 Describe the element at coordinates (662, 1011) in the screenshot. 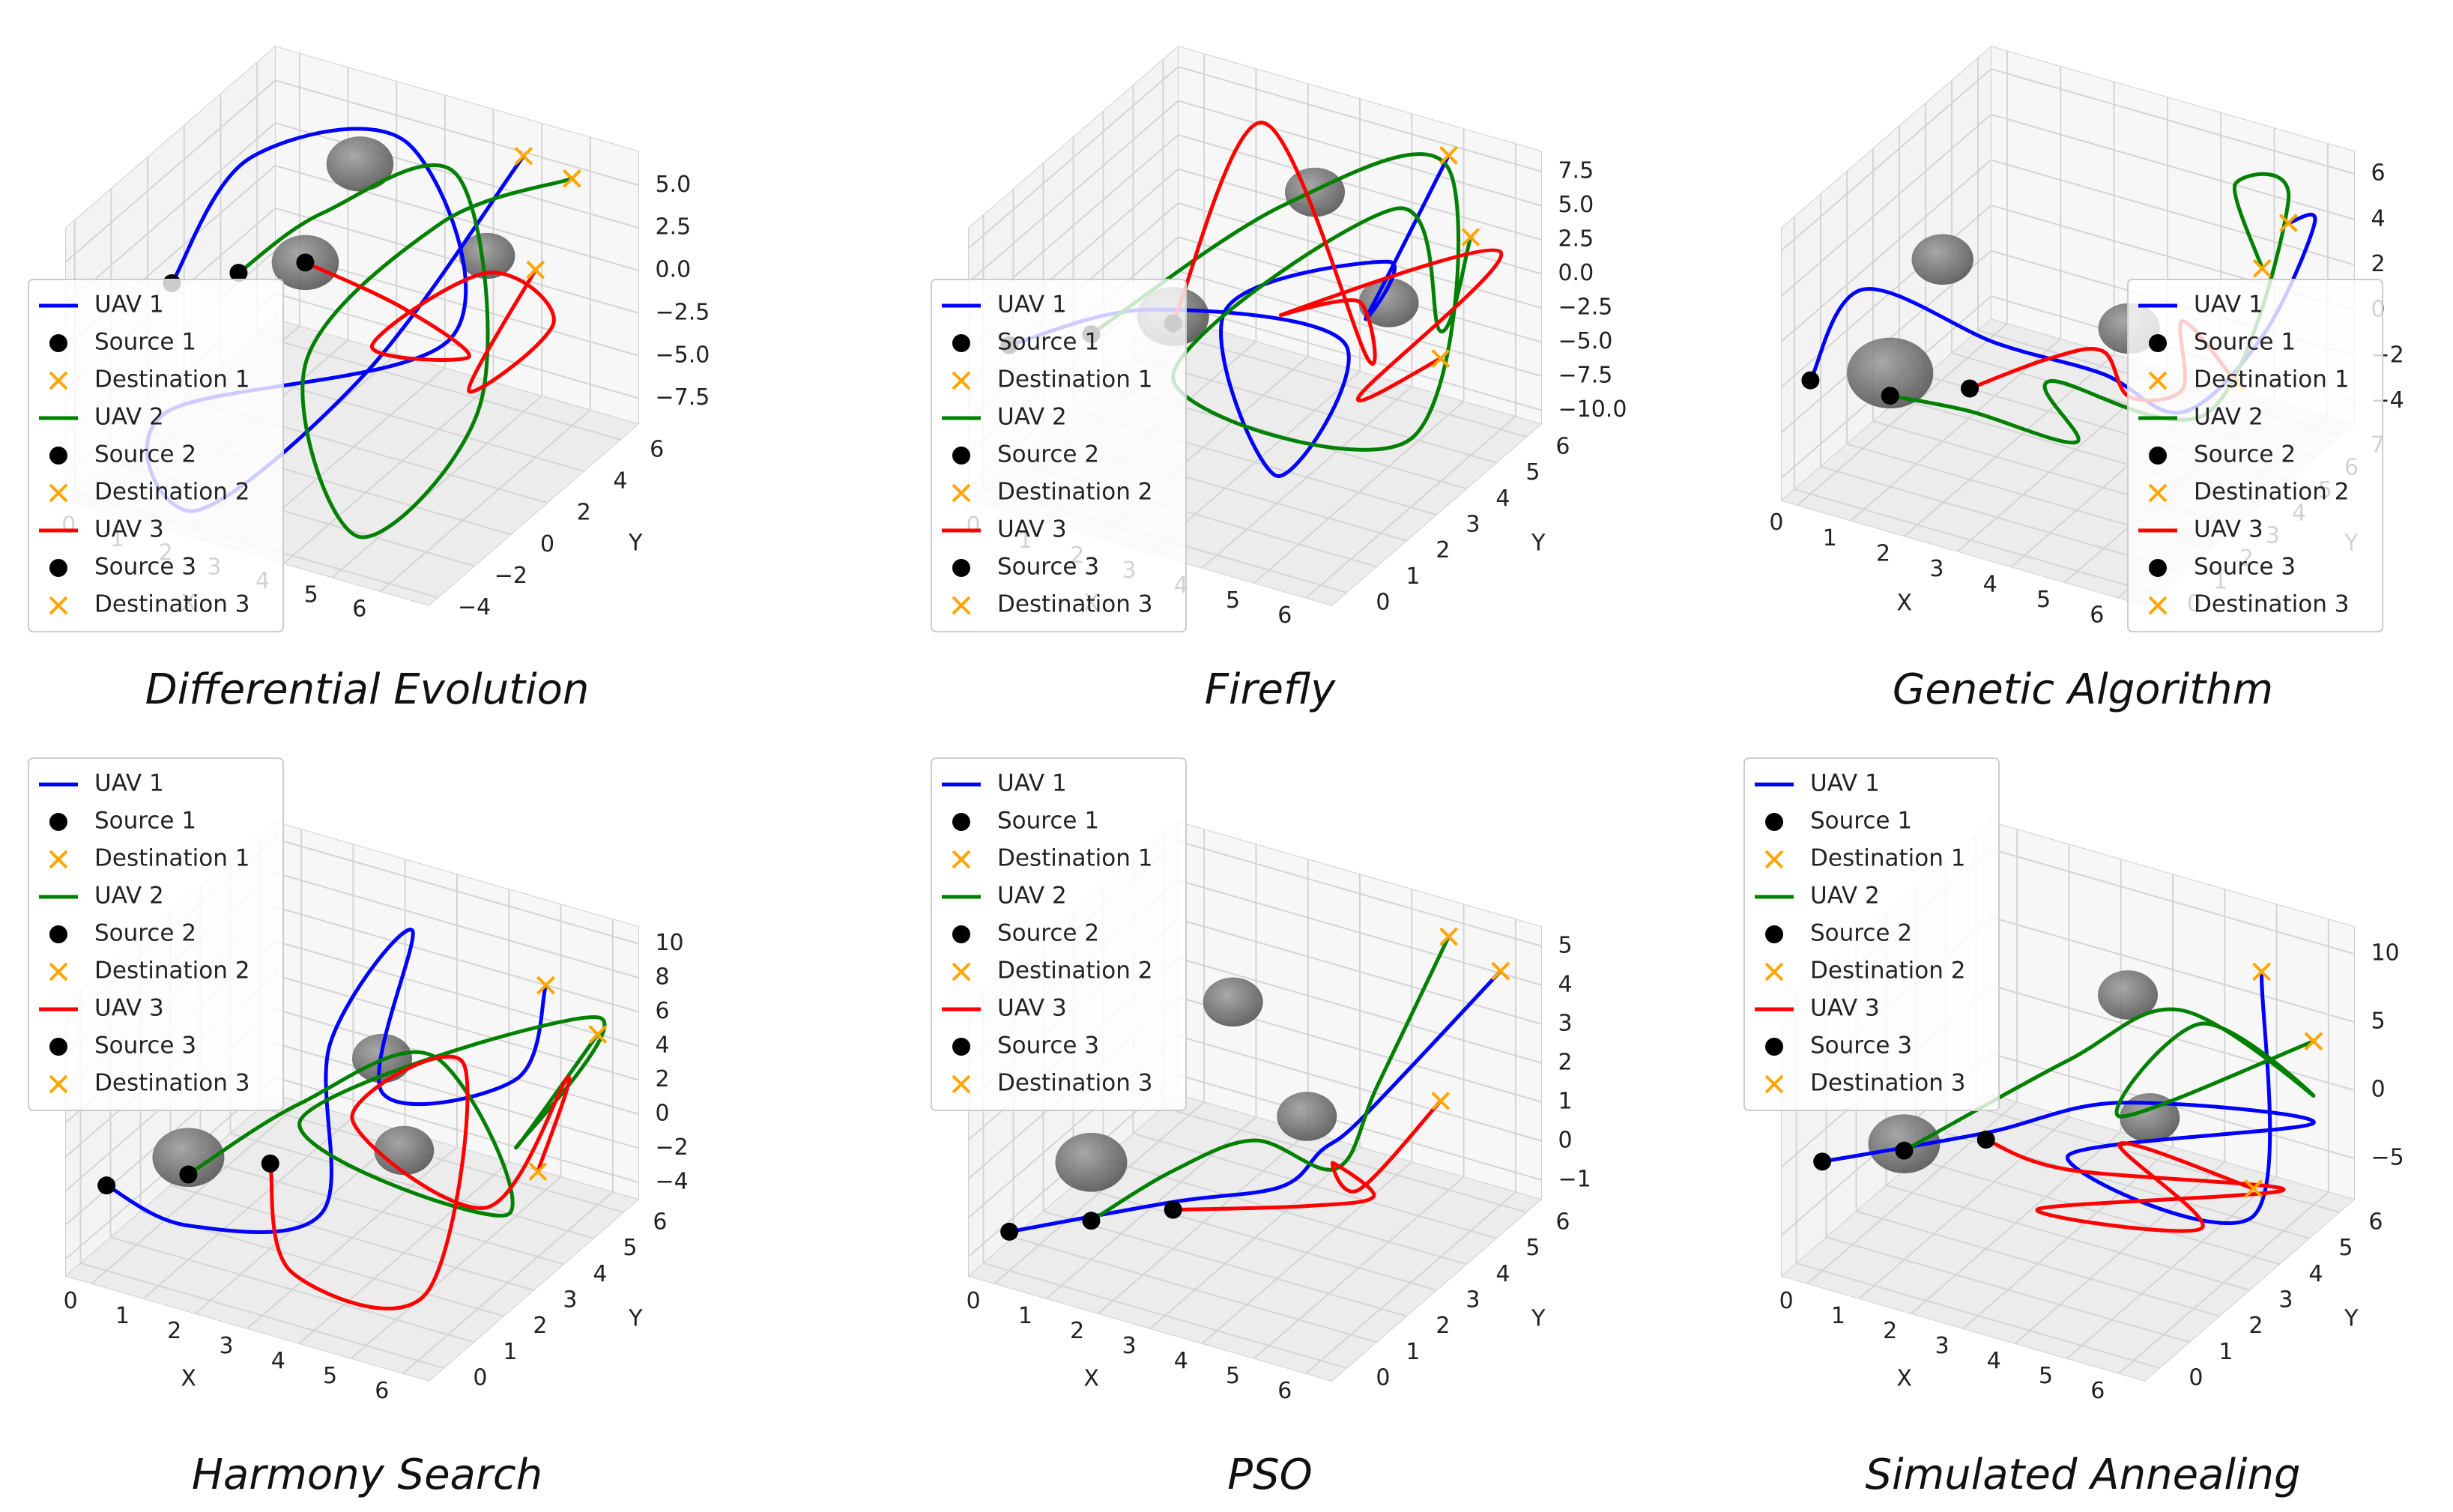

I see `z-tick-label: 6` at that location.